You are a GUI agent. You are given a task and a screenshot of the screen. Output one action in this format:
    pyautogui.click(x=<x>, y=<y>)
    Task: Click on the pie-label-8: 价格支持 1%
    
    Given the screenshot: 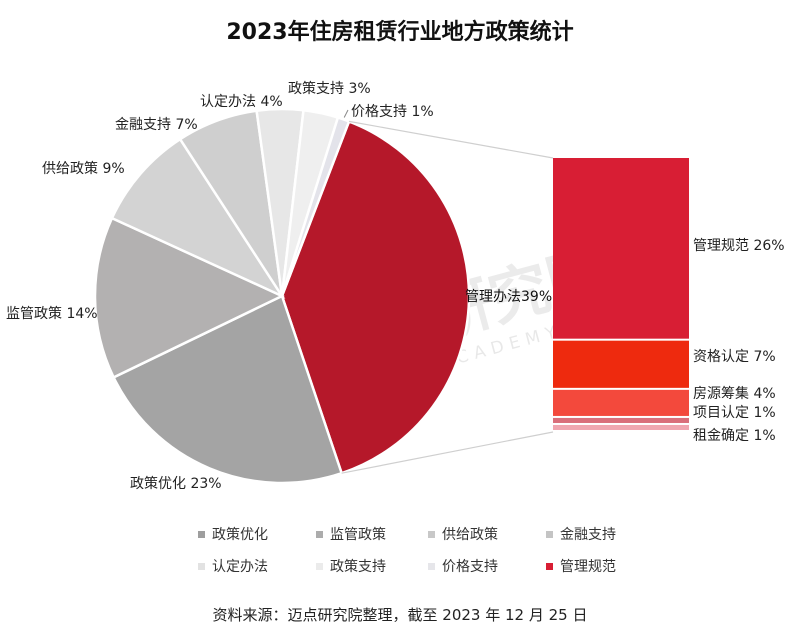 What is the action you would take?
    pyautogui.click(x=392, y=112)
    